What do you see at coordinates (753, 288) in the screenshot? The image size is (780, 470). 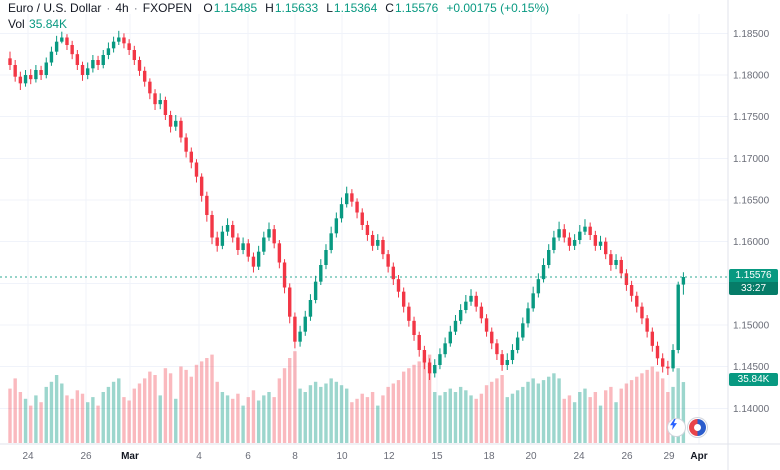 I see `bar-countdown: 33:27` at bounding box center [753, 288].